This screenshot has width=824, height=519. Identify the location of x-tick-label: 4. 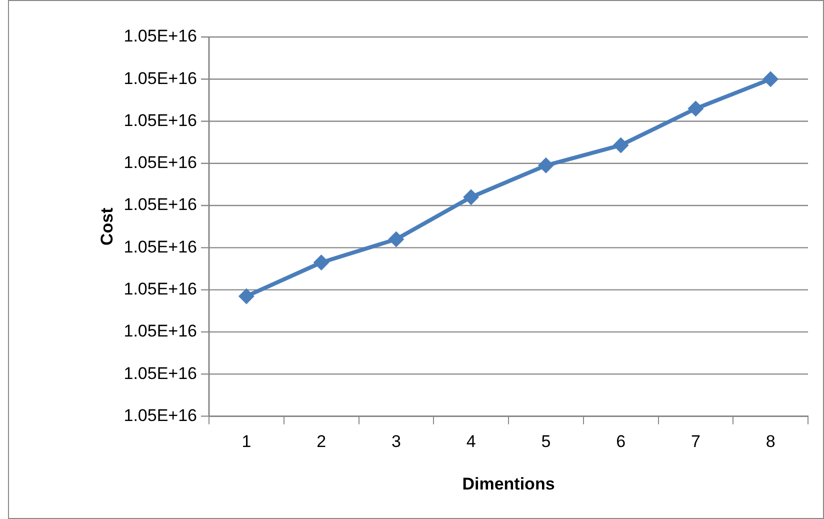
(471, 442).